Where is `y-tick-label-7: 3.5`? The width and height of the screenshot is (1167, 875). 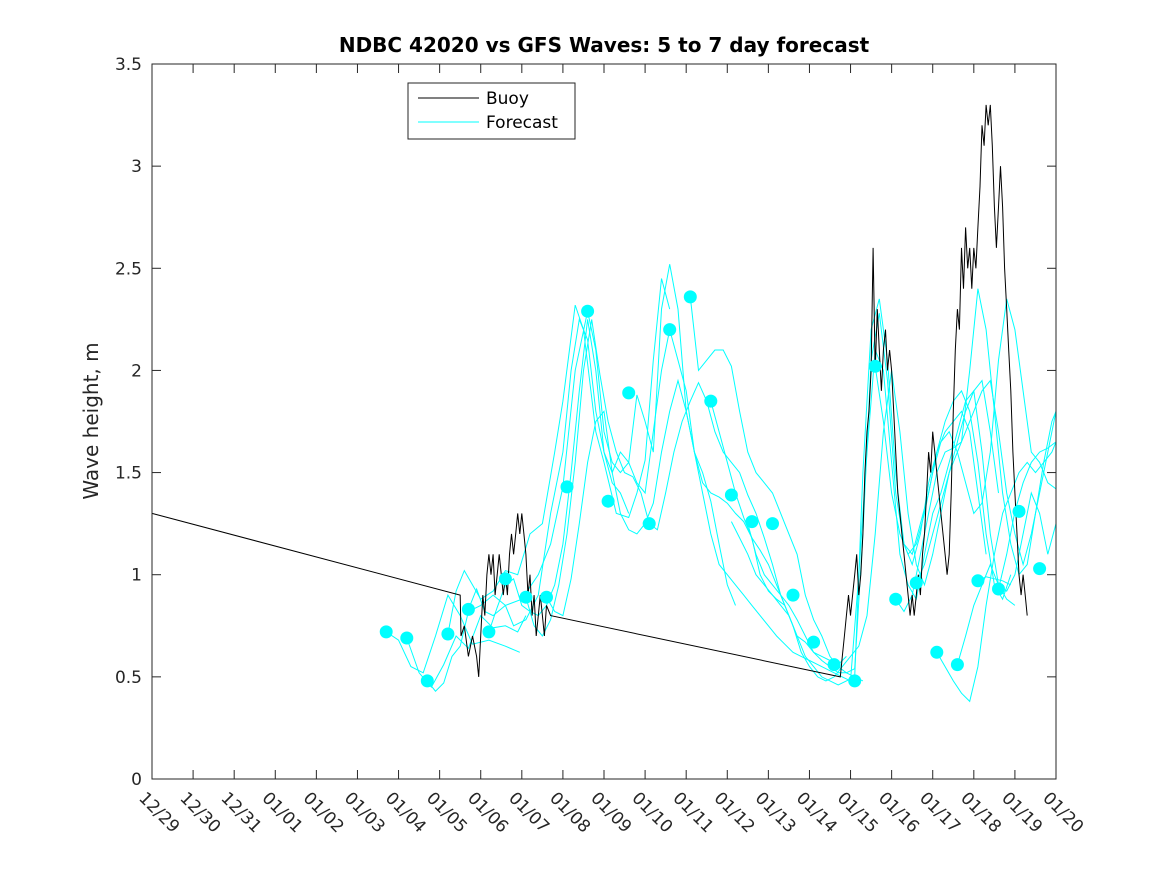
y-tick-label-7: 3.5 is located at coordinates (128, 65).